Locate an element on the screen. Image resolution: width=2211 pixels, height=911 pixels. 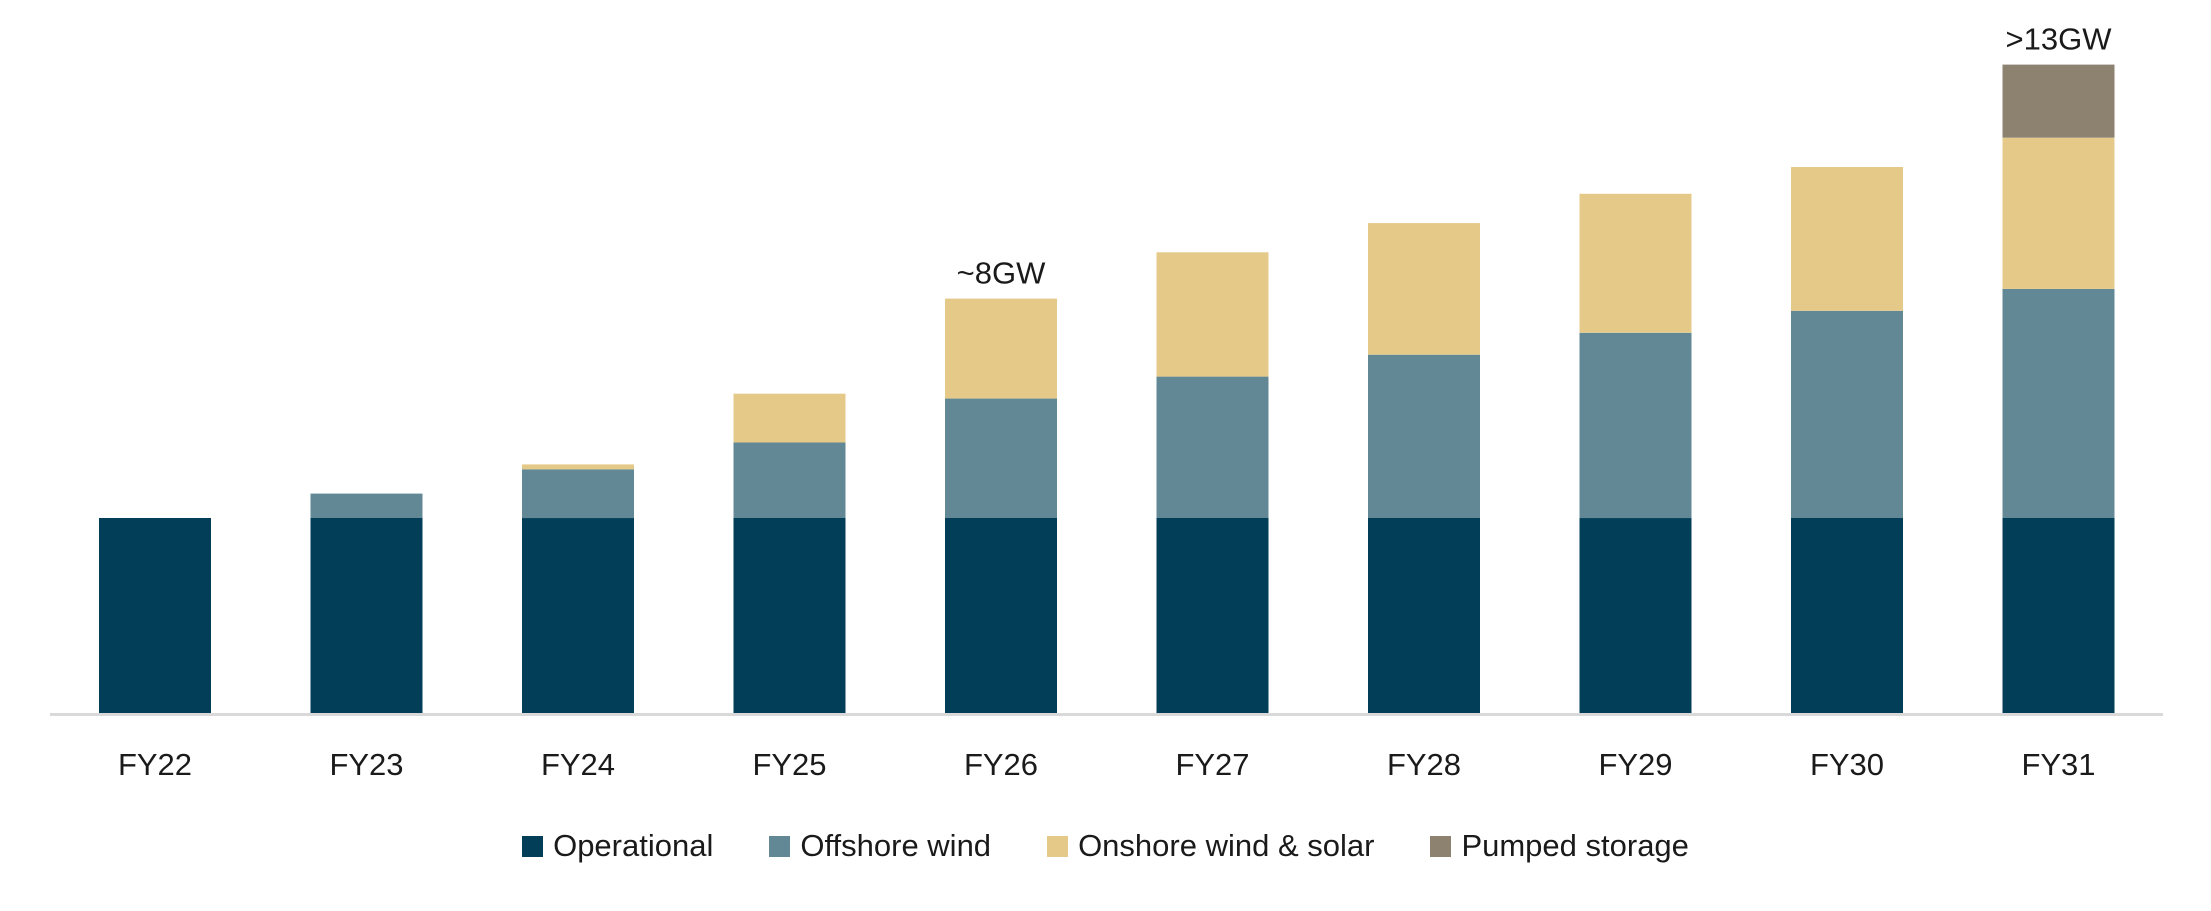
bar-fy25-offshore-wind is located at coordinates (789, 480).